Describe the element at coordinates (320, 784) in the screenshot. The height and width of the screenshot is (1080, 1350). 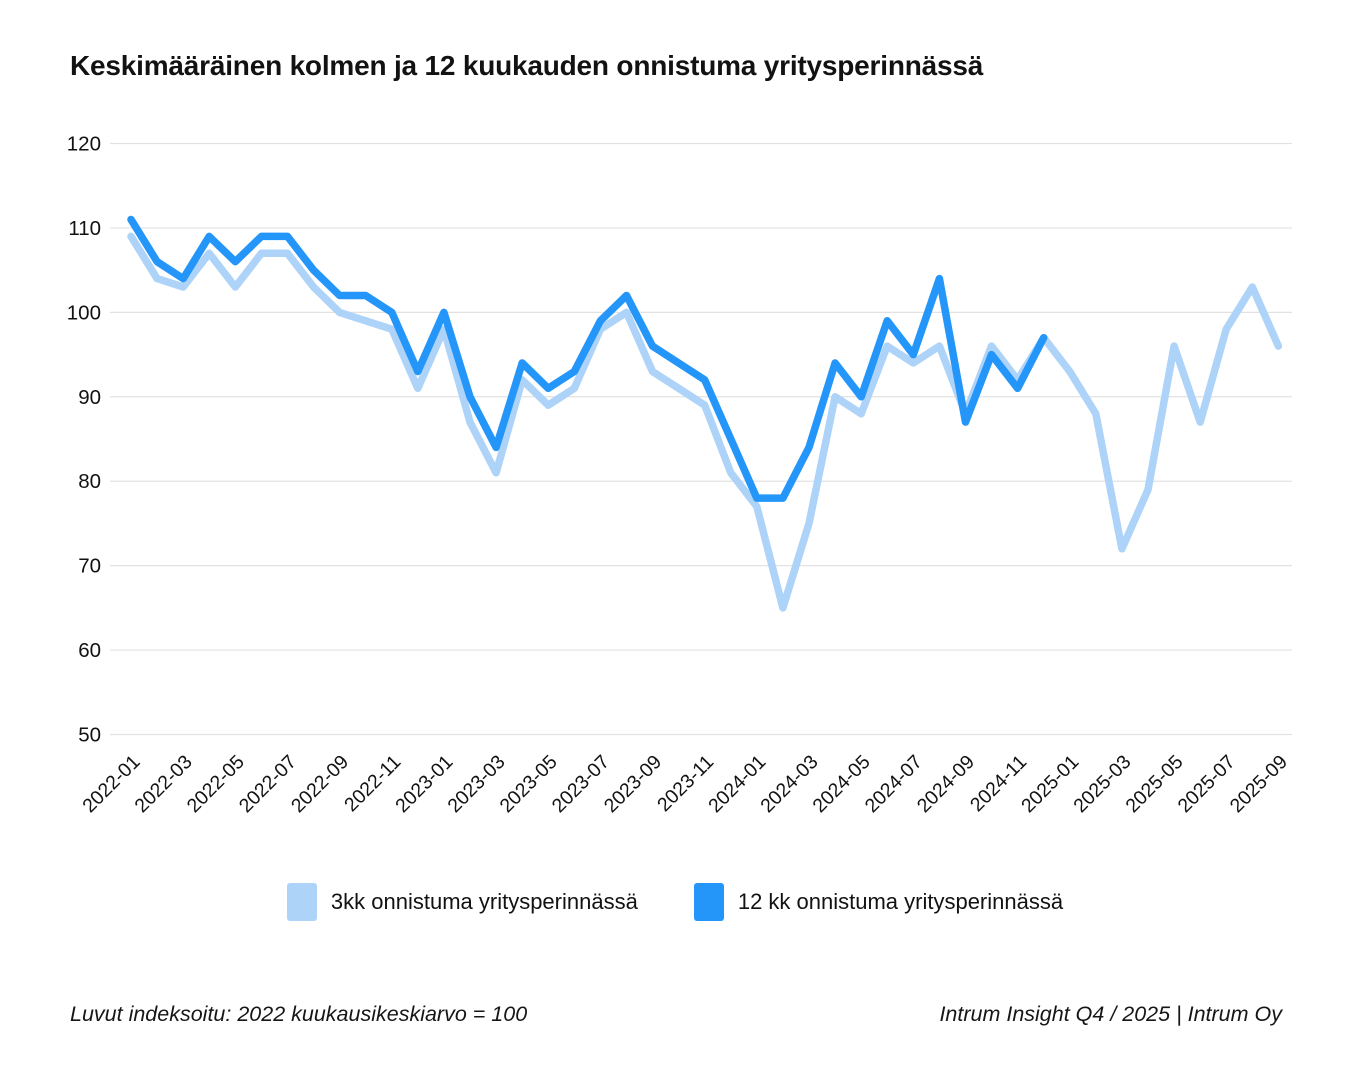
I see `x-tick-label: 2022-09` at that location.